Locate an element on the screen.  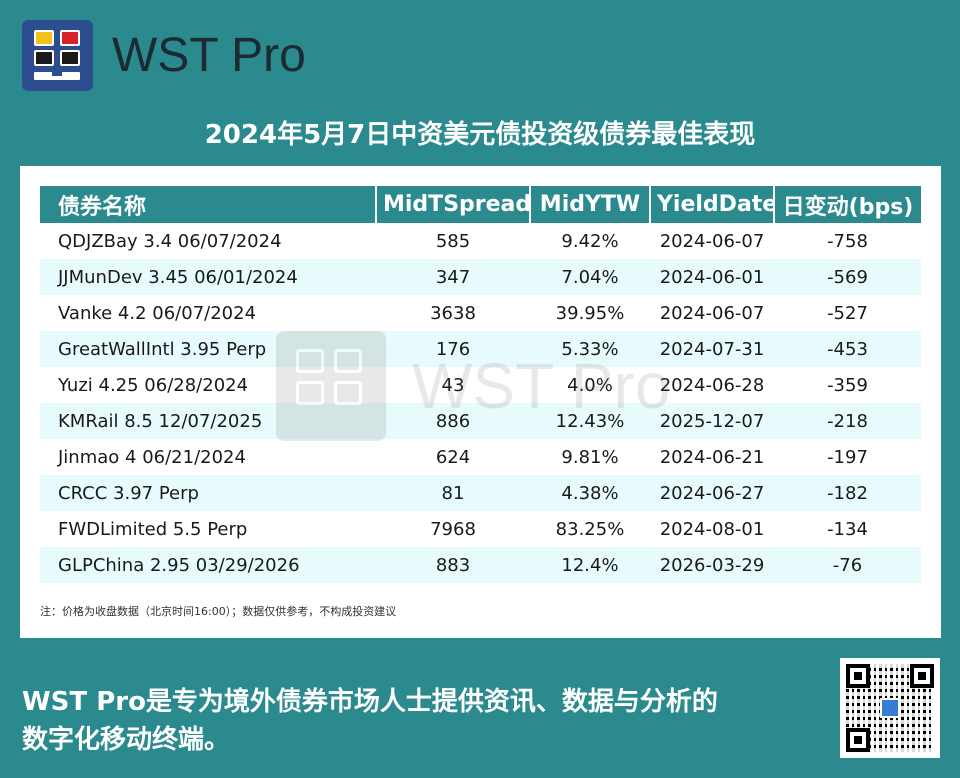
cell-bond-name: CRCC 3.97 Perp is located at coordinates (208, 493).